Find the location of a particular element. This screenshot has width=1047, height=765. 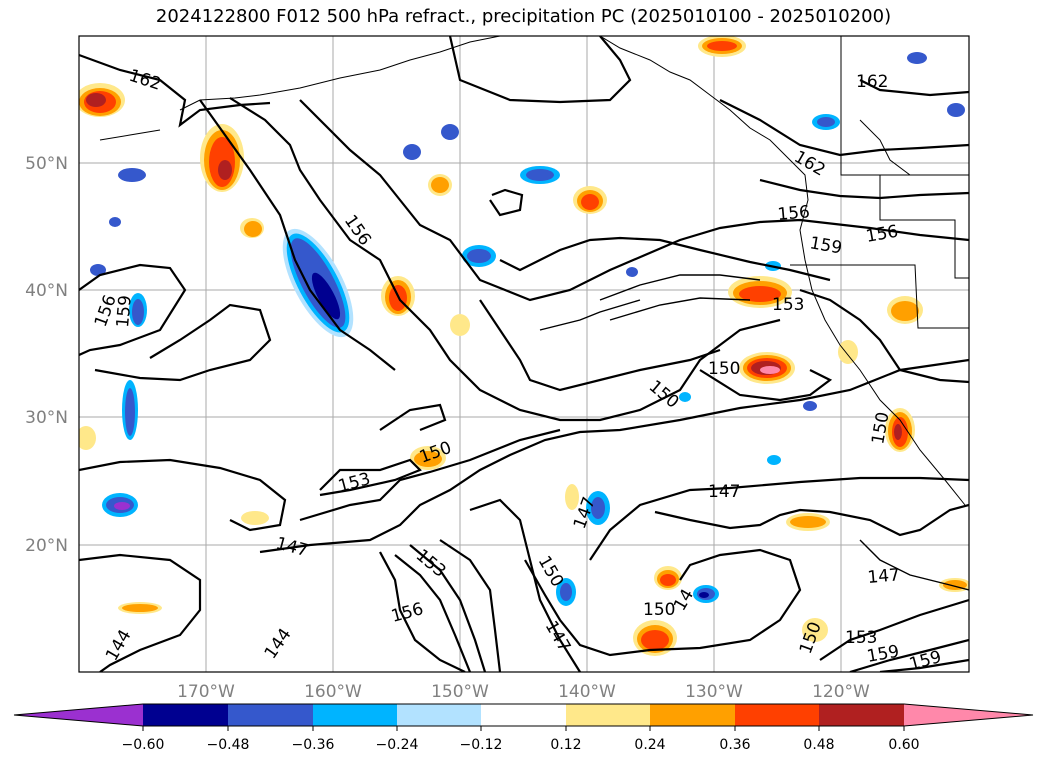

colorbar-extend-low is located at coordinates (78, 715).